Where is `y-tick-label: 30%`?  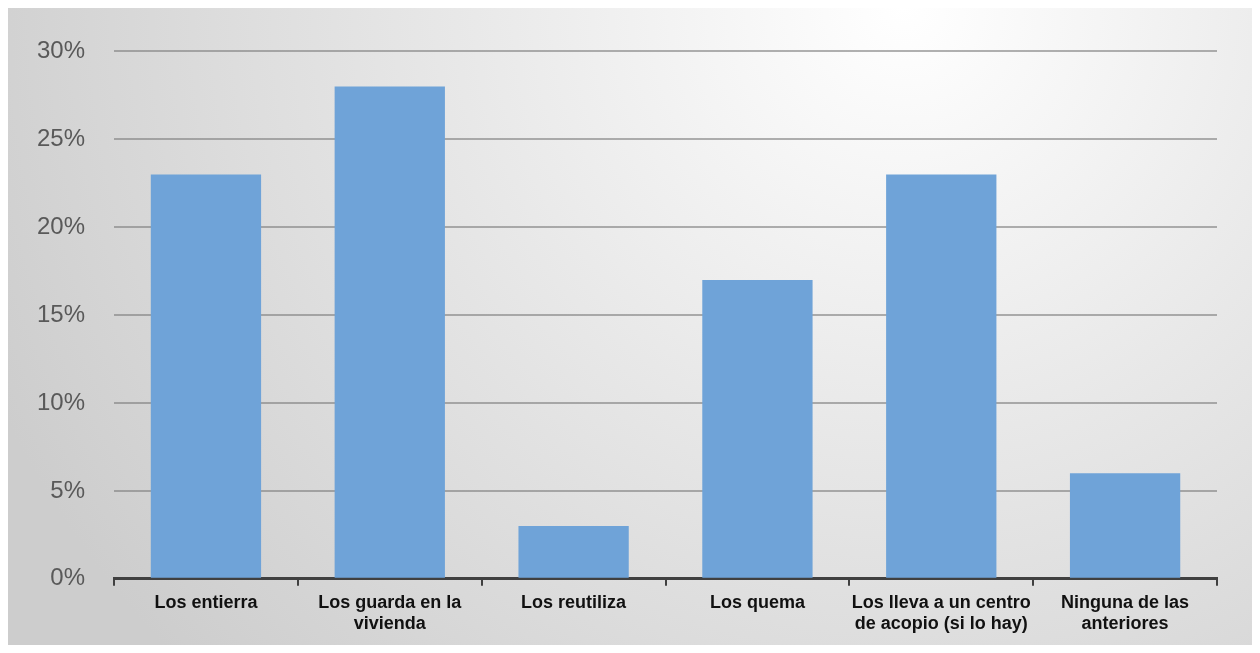
y-tick-label: 30% is located at coordinates (61, 50).